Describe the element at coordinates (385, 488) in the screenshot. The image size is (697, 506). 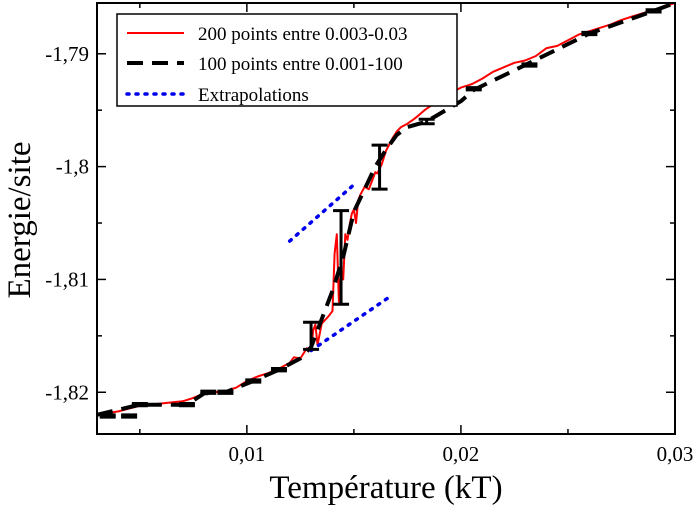
I see `x-axis-title: Température (kT)` at that location.